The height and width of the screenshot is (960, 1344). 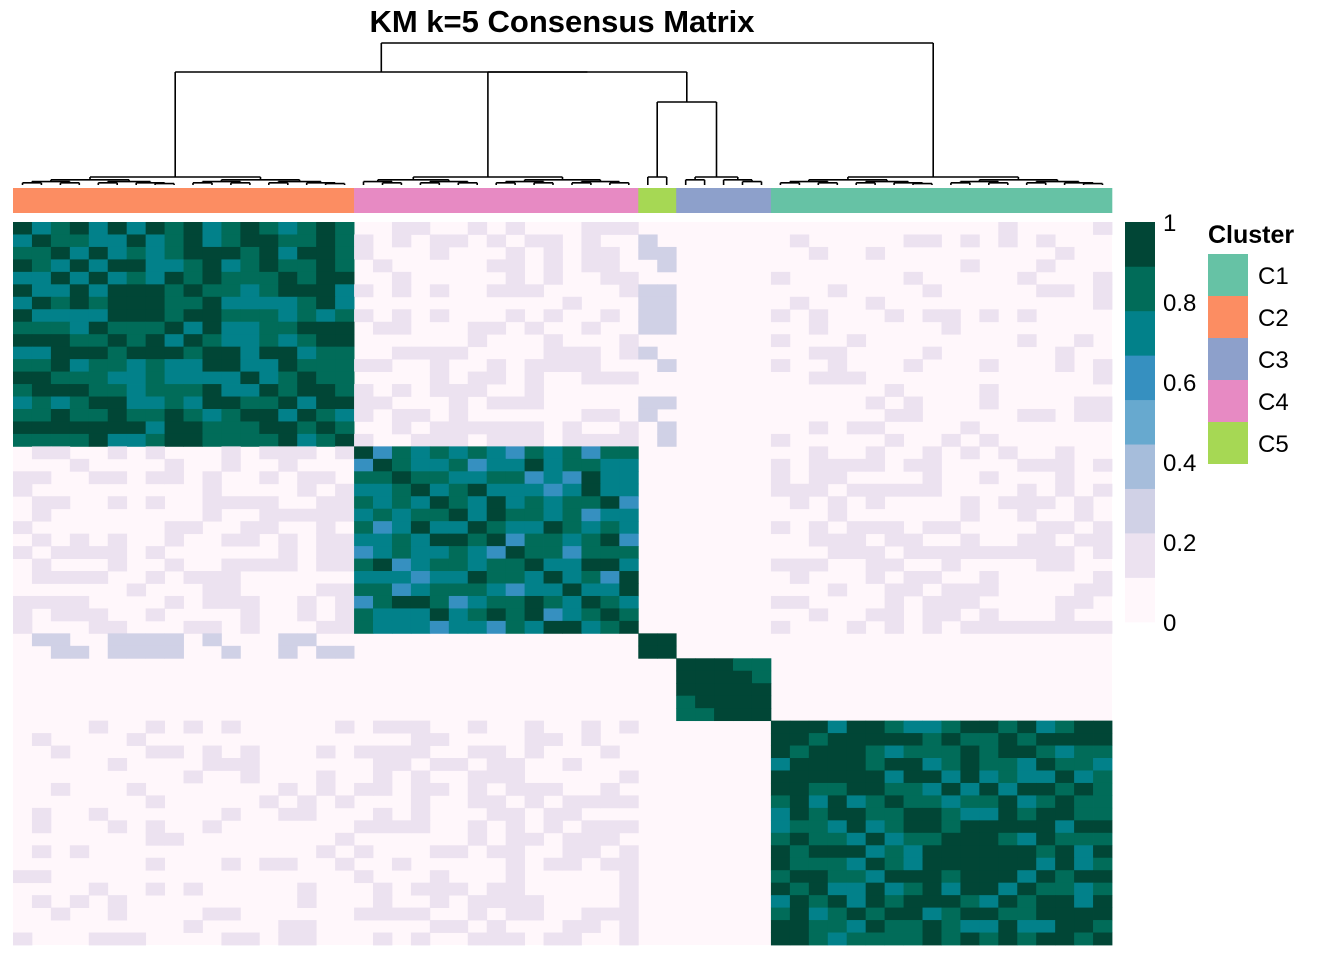 What do you see at coordinates (1228, 401) in the screenshot?
I see `legend-swatch-c4` at bounding box center [1228, 401].